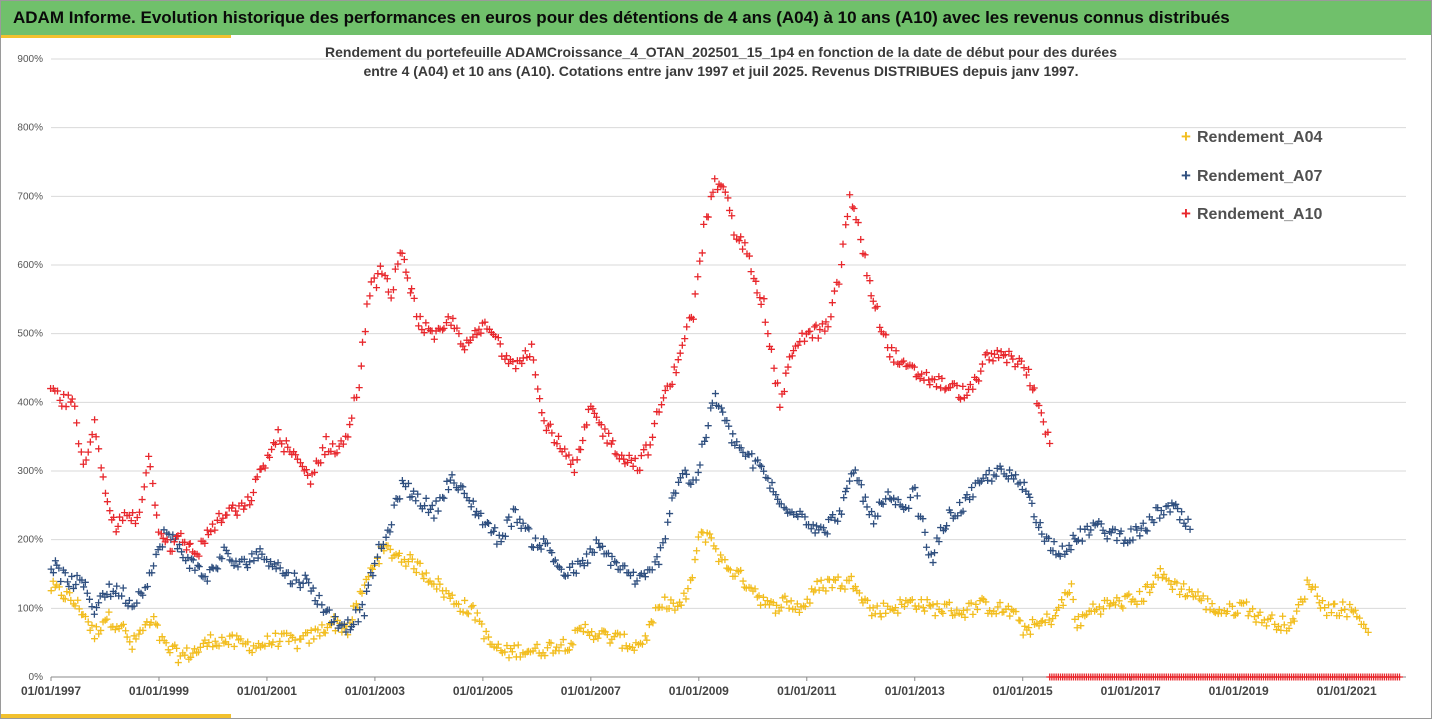 The height and width of the screenshot is (719, 1432). Describe the element at coordinates (116, 36) in the screenshot. I see `accent-stripe-top` at that location.